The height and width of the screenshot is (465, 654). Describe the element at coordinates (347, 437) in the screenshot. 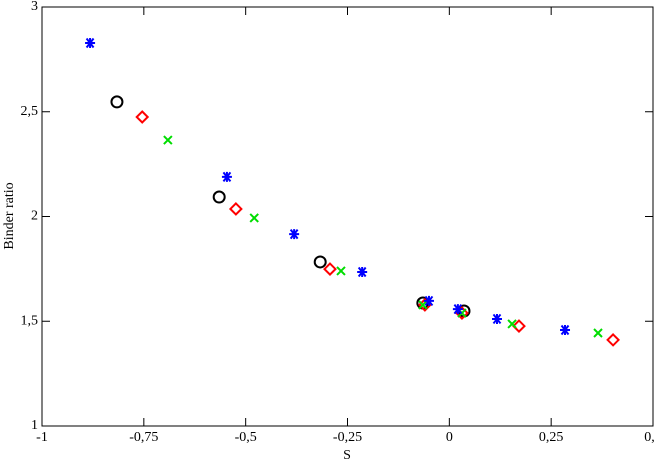

I see `x-tick-label: -0,25` at that location.